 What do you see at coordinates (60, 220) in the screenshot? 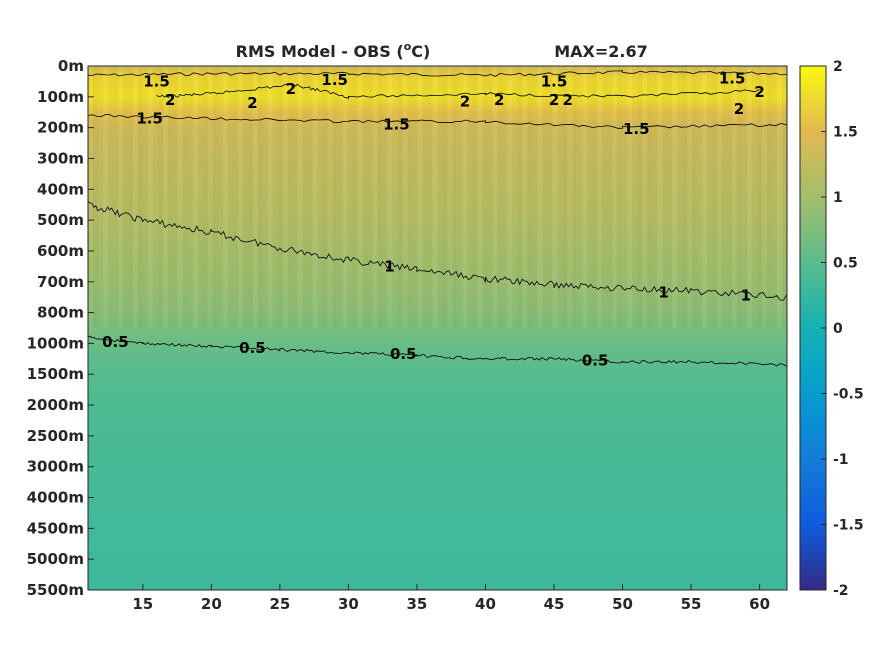
I see `y-tick-label: 500m` at bounding box center [60, 220].